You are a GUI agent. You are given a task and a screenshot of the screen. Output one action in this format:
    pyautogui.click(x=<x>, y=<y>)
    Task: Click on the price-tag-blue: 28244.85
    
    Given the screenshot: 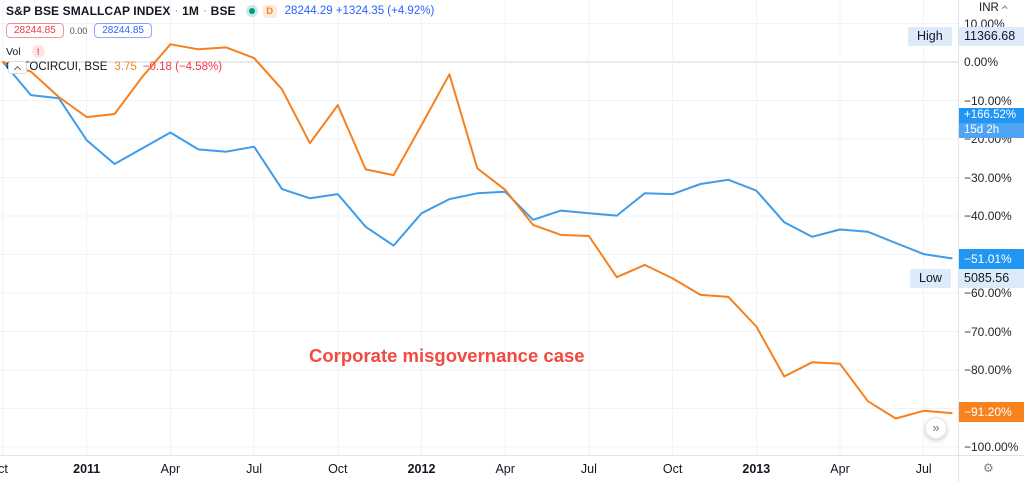 What is the action you would take?
    pyautogui.click(x=123, y=30)
    